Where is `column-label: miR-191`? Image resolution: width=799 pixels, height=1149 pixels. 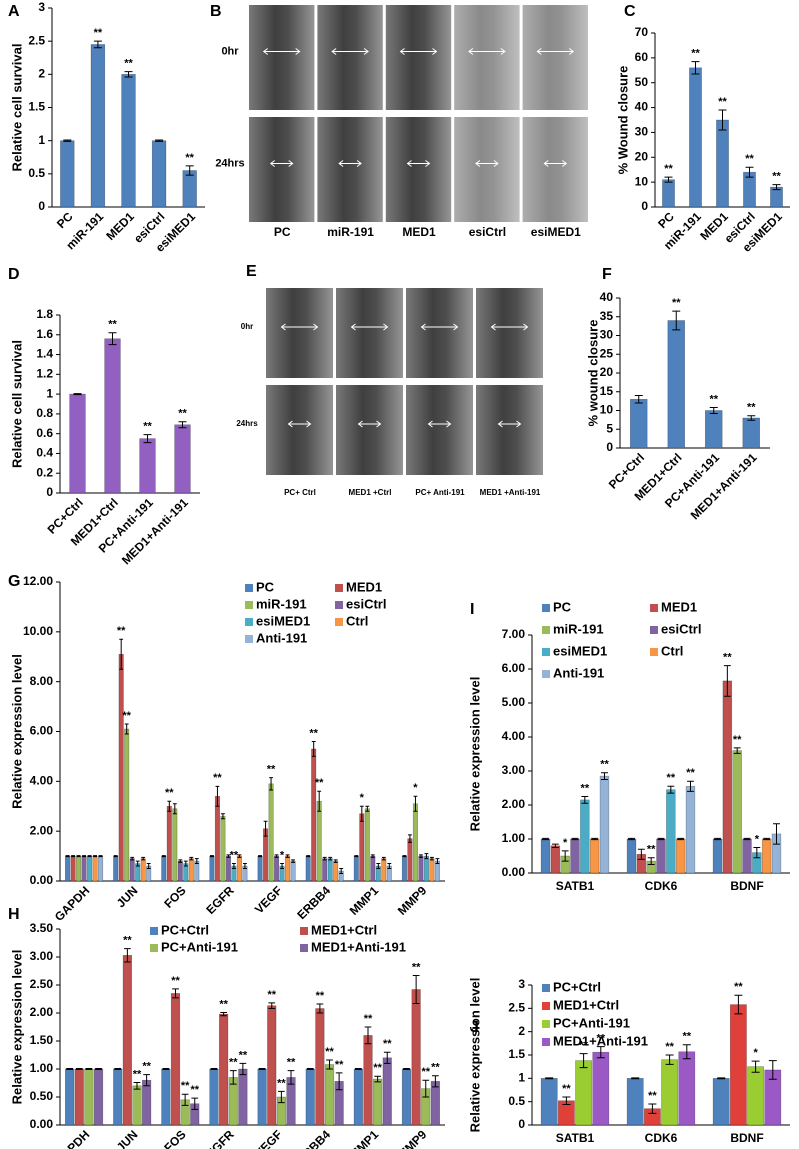 column-label: miR-191 is located at coordinates (350, 232).